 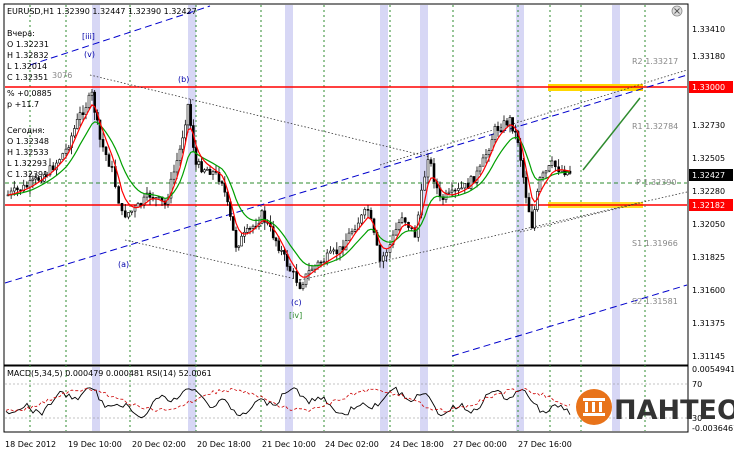 I want to click on yesterday-title: Вчера:, so click(x=21, y=33).